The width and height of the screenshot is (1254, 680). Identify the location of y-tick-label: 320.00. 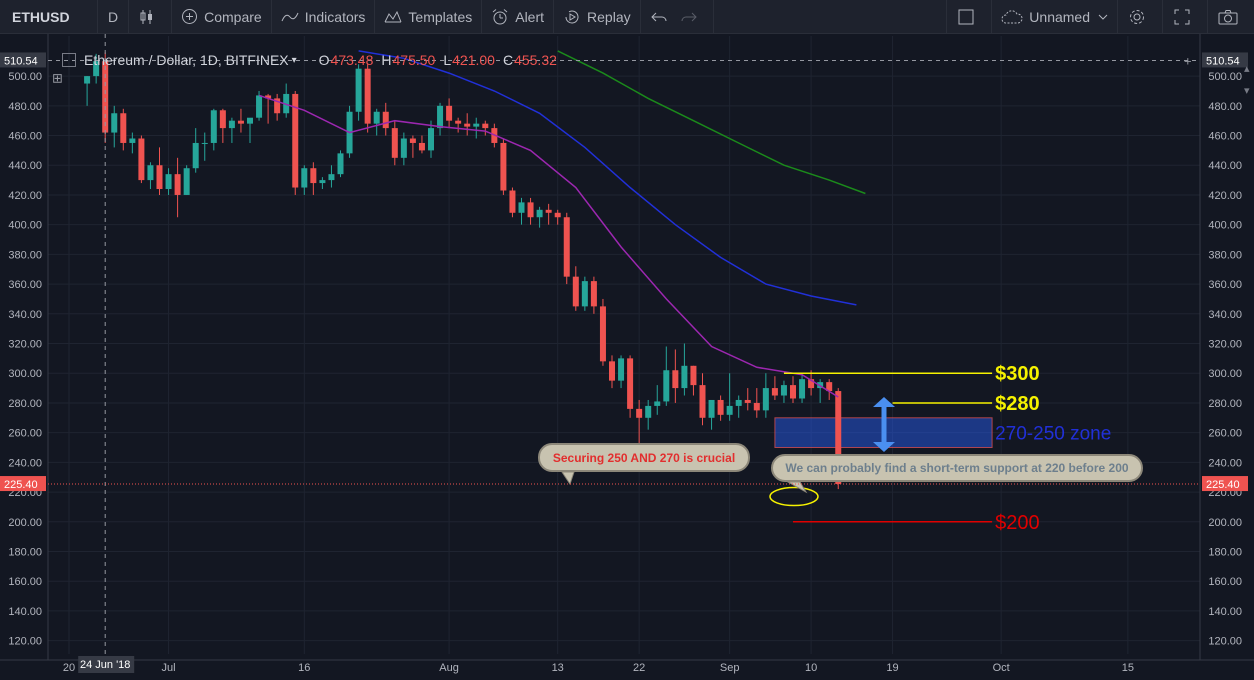
(25, 345).